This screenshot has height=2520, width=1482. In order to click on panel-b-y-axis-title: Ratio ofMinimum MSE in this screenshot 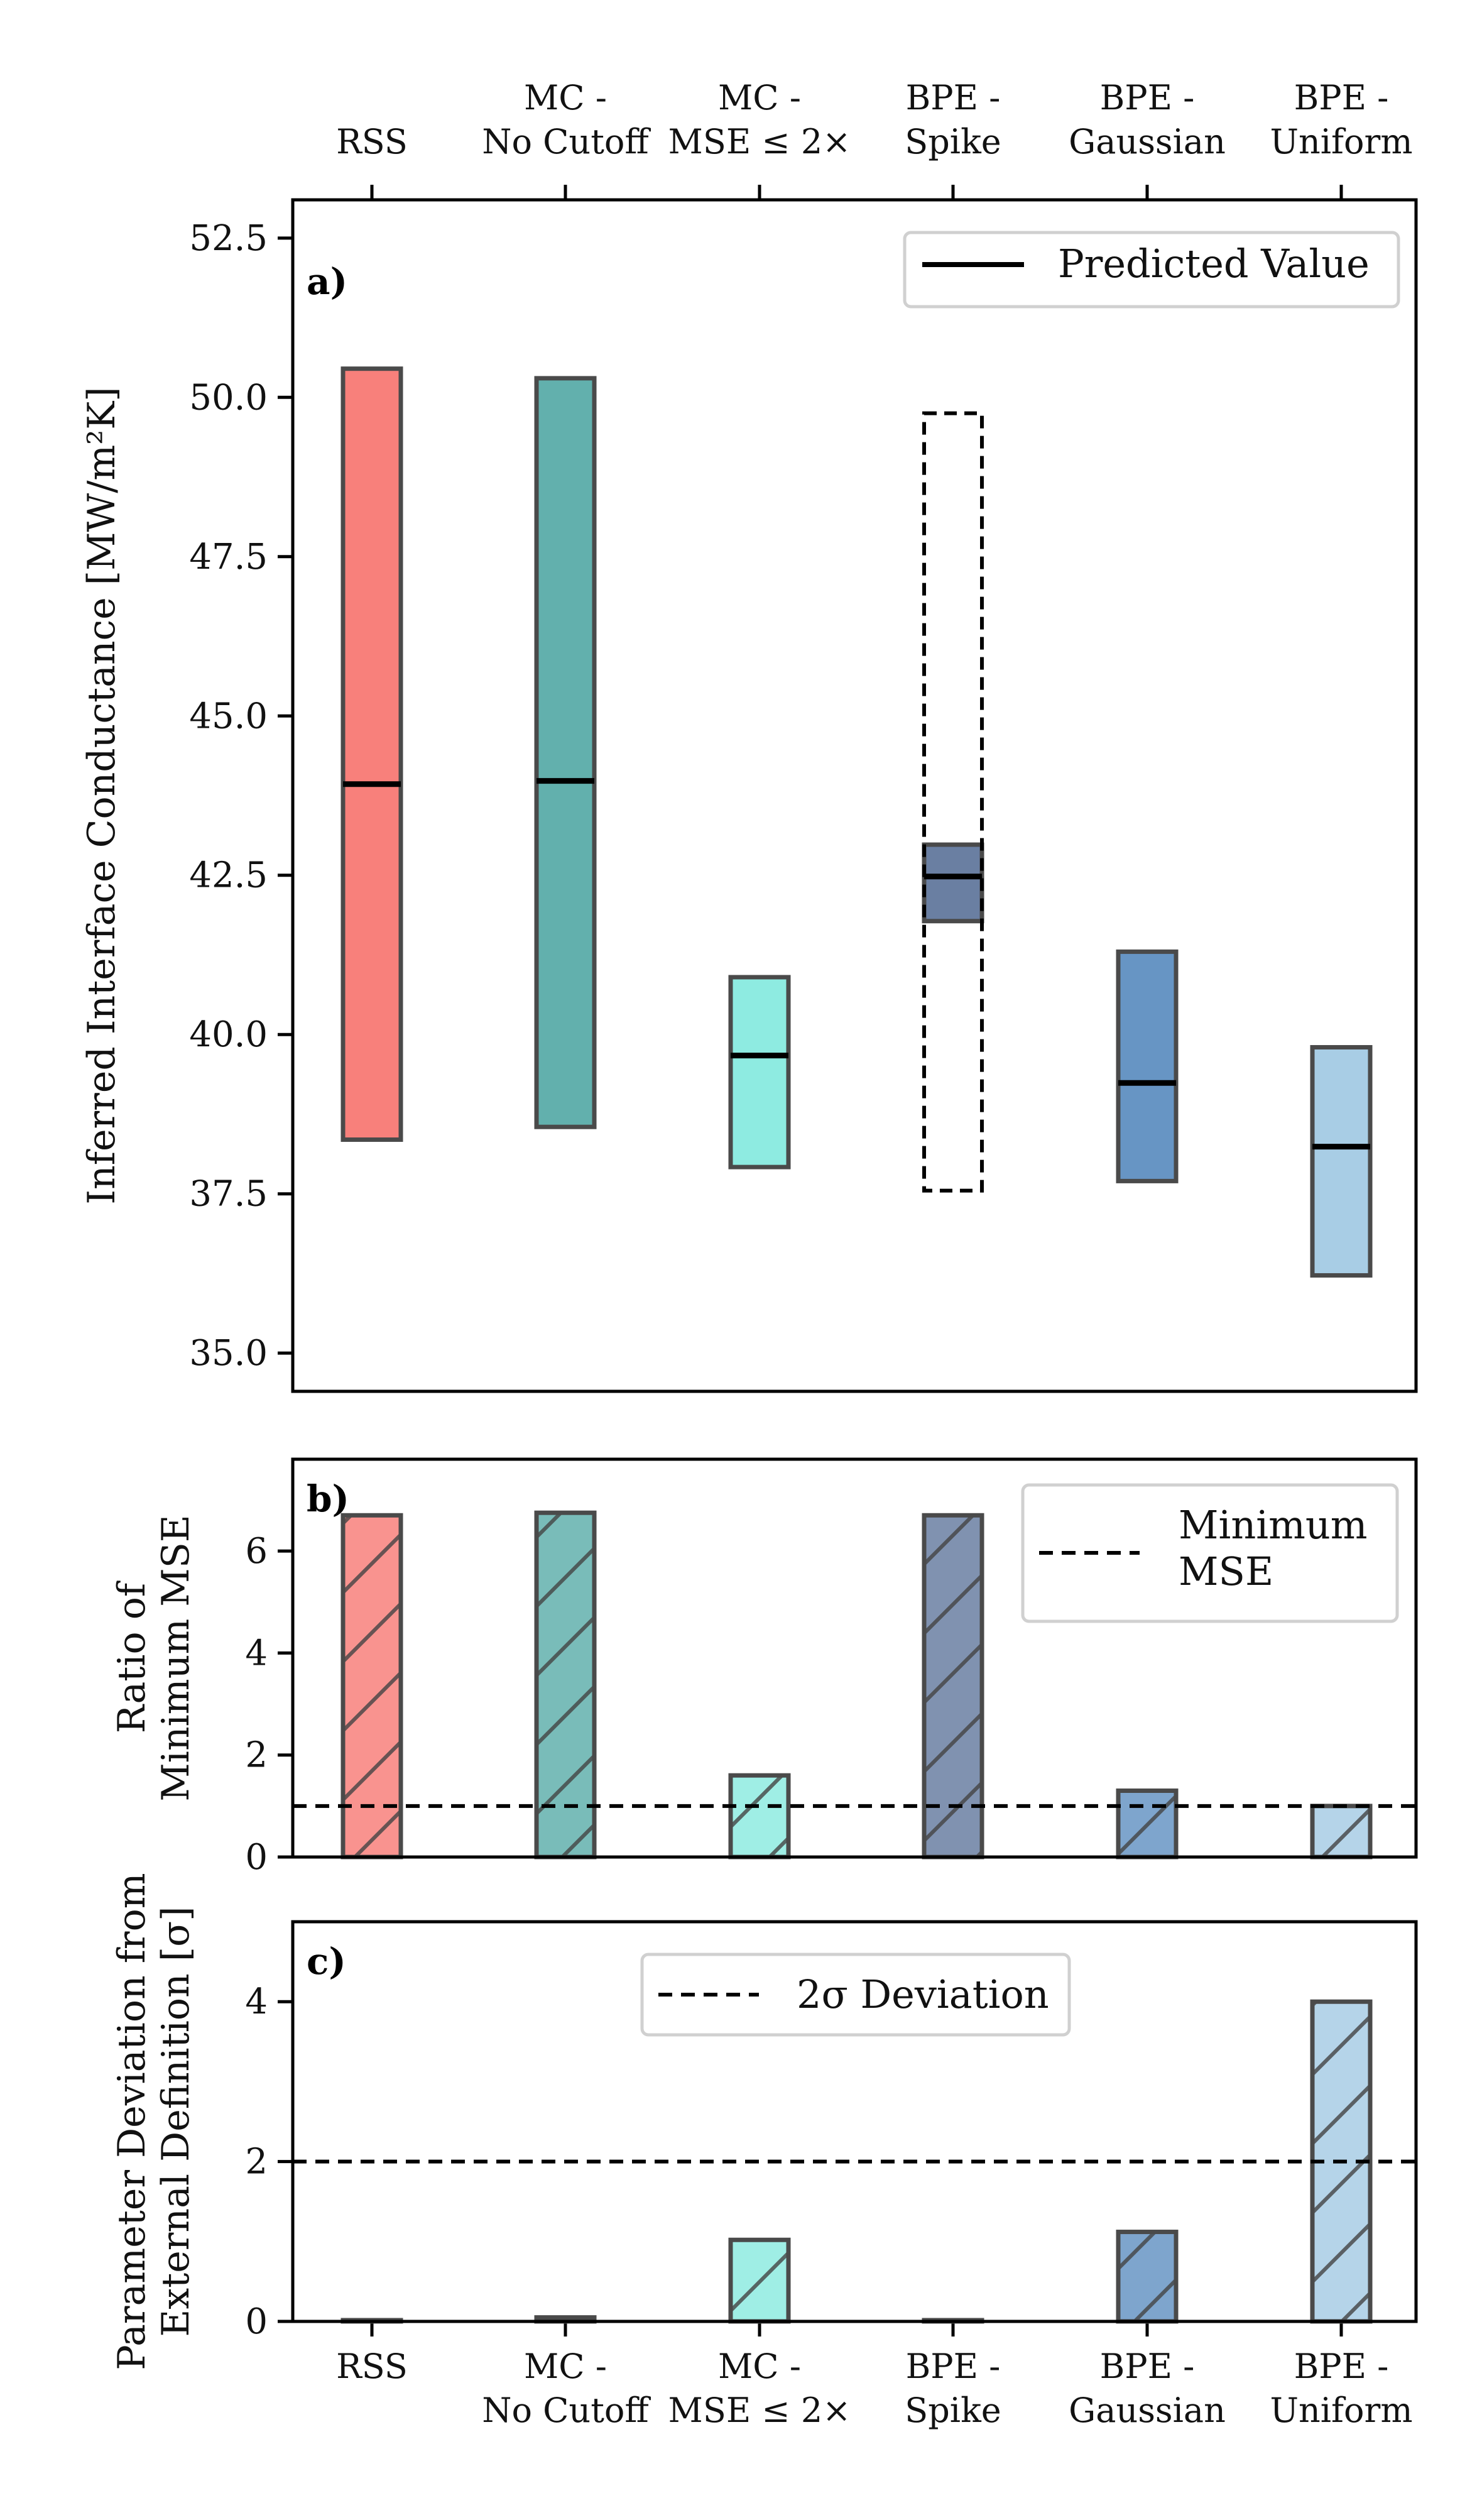, I will do `click(154, 1658)`.